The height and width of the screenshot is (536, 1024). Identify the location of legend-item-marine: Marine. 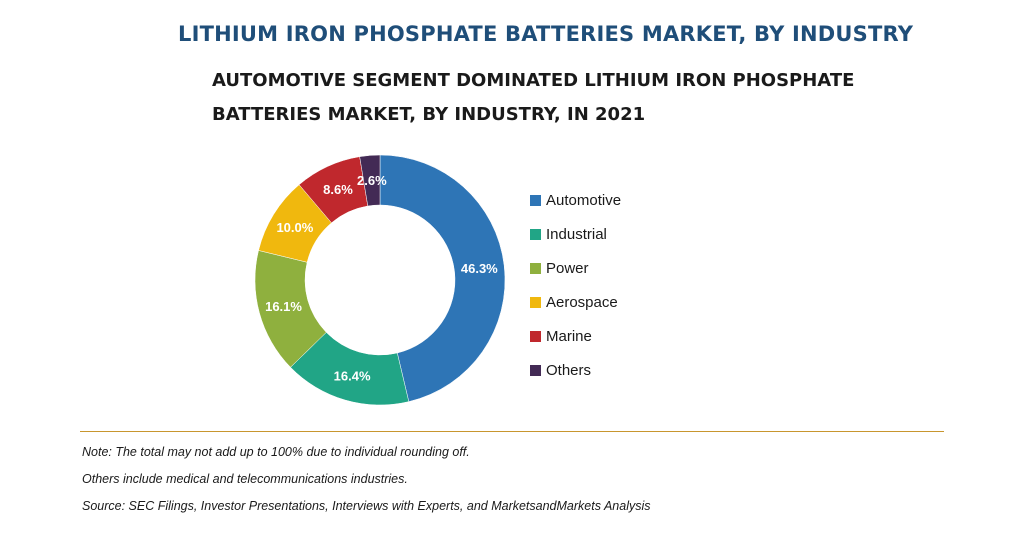
(575, 336).